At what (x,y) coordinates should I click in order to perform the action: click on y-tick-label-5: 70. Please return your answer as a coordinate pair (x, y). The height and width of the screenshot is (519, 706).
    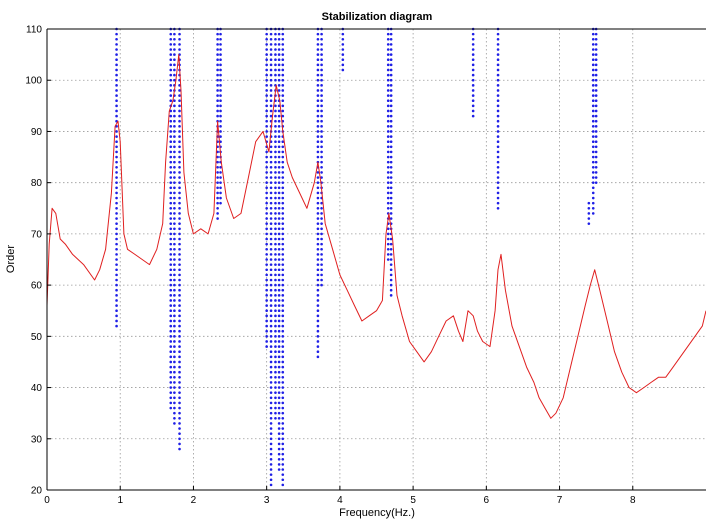
    Looking at the image, I should click on (37, 234).